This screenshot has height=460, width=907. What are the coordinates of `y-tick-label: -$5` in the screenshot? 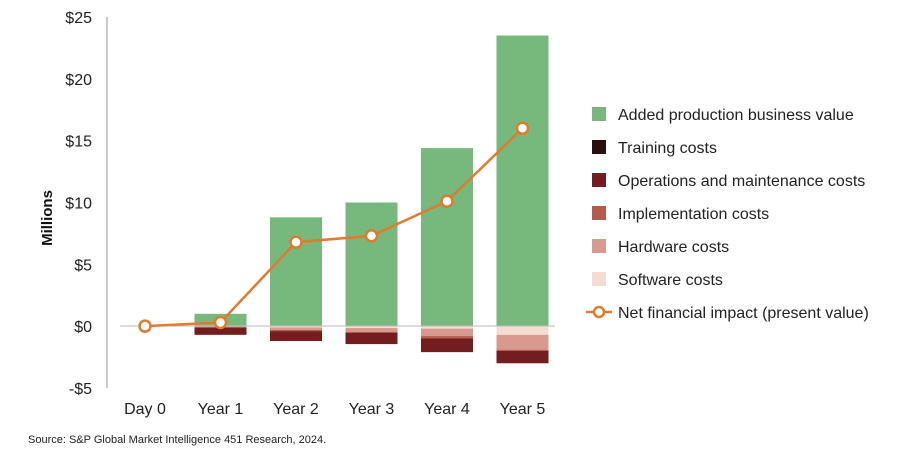 It's located at (80, 389).